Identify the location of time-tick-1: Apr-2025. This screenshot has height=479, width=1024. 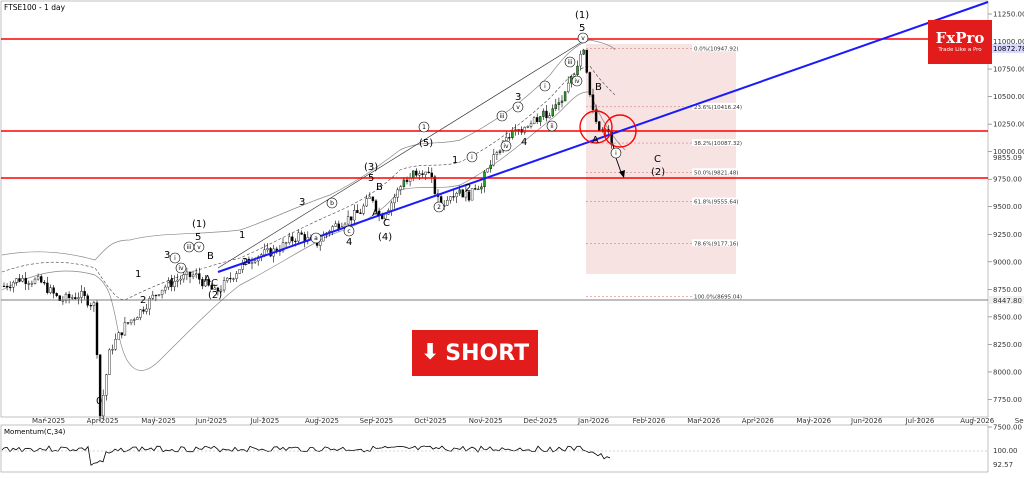
(103, 421).